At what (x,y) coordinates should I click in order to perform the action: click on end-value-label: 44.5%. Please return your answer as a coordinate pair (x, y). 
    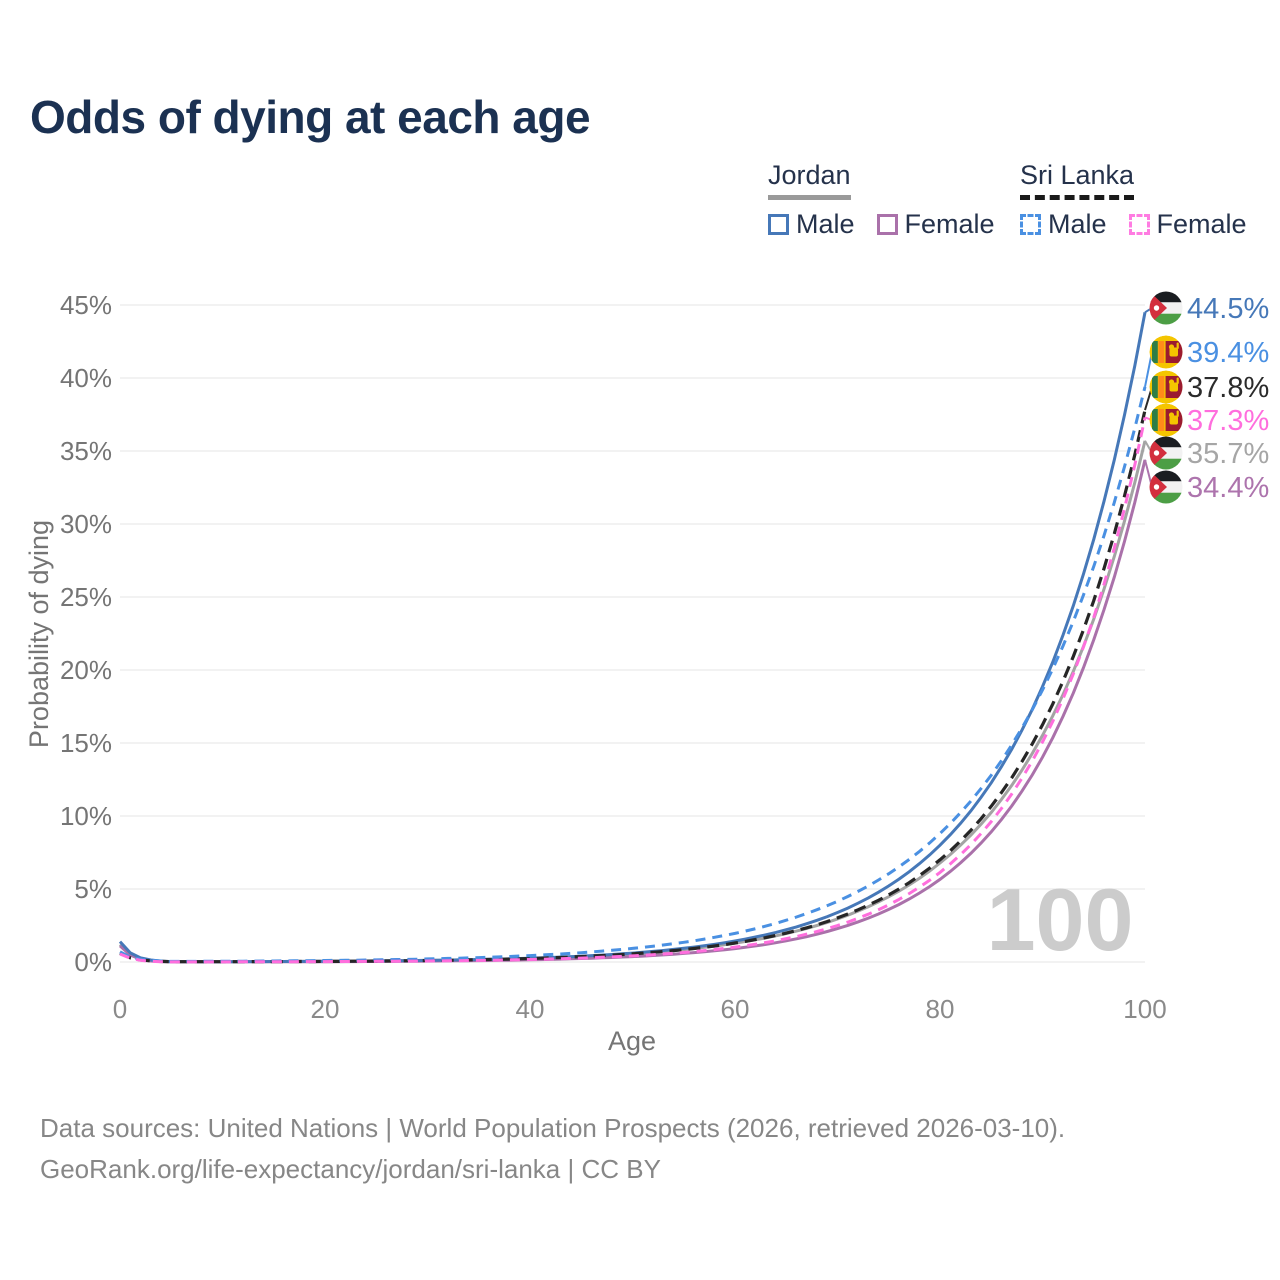
    Looking at the image, I should click on (1228, 309).